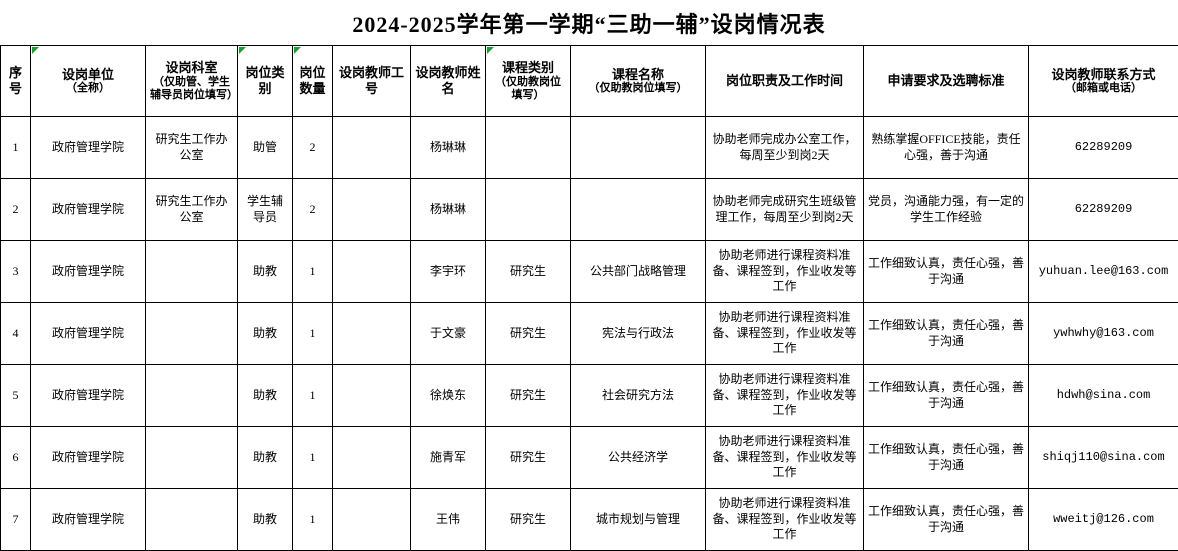 This screenshot has height=551, width=1178. Describe the element at coordinates (88, 88) in the screenshot. I see `col-header-note: （全称）` at that location.